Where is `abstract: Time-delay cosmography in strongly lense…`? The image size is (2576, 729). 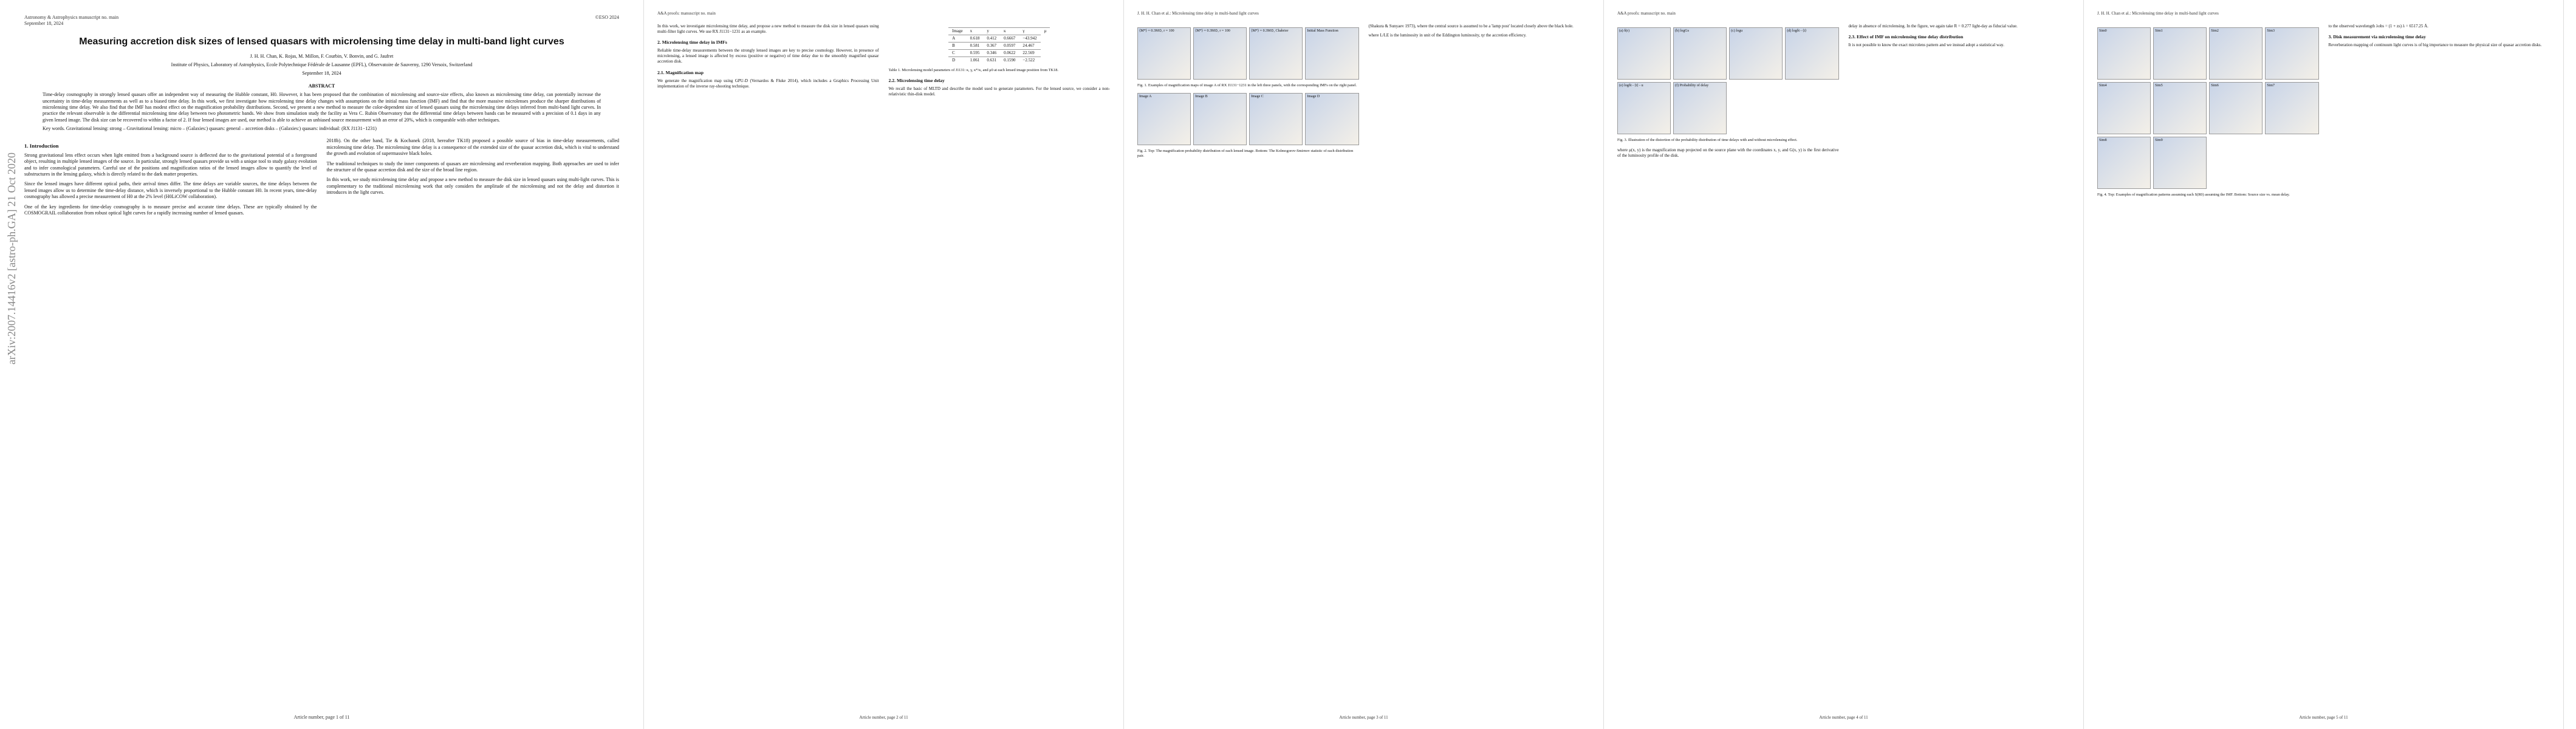
abstract: Time-delay cosmography in strongly lense… is located at coordinates (322, 108).